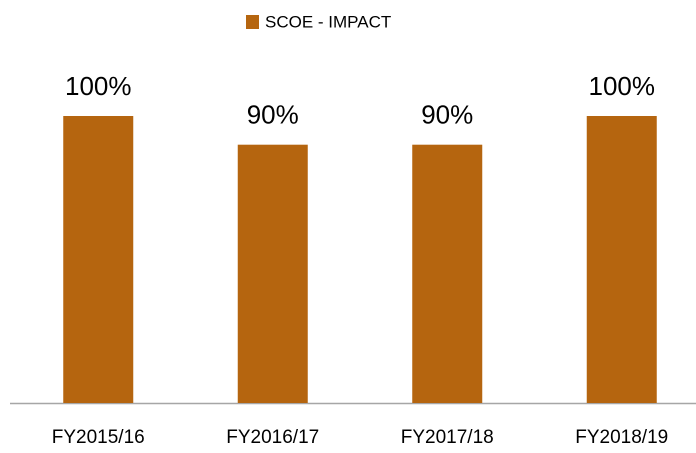 Image resolution: width=696 pixels, height=453 pixels. What do you see at coordinates (621, 437) in the screenshot?
I see `x-tick-label: FY2018/19` at bounding box center [621, 437].